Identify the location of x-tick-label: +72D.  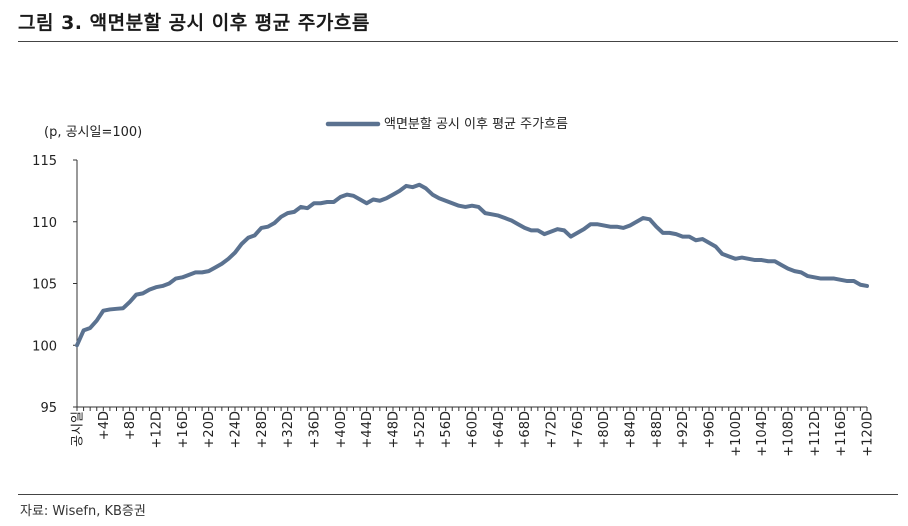
(552, 429).